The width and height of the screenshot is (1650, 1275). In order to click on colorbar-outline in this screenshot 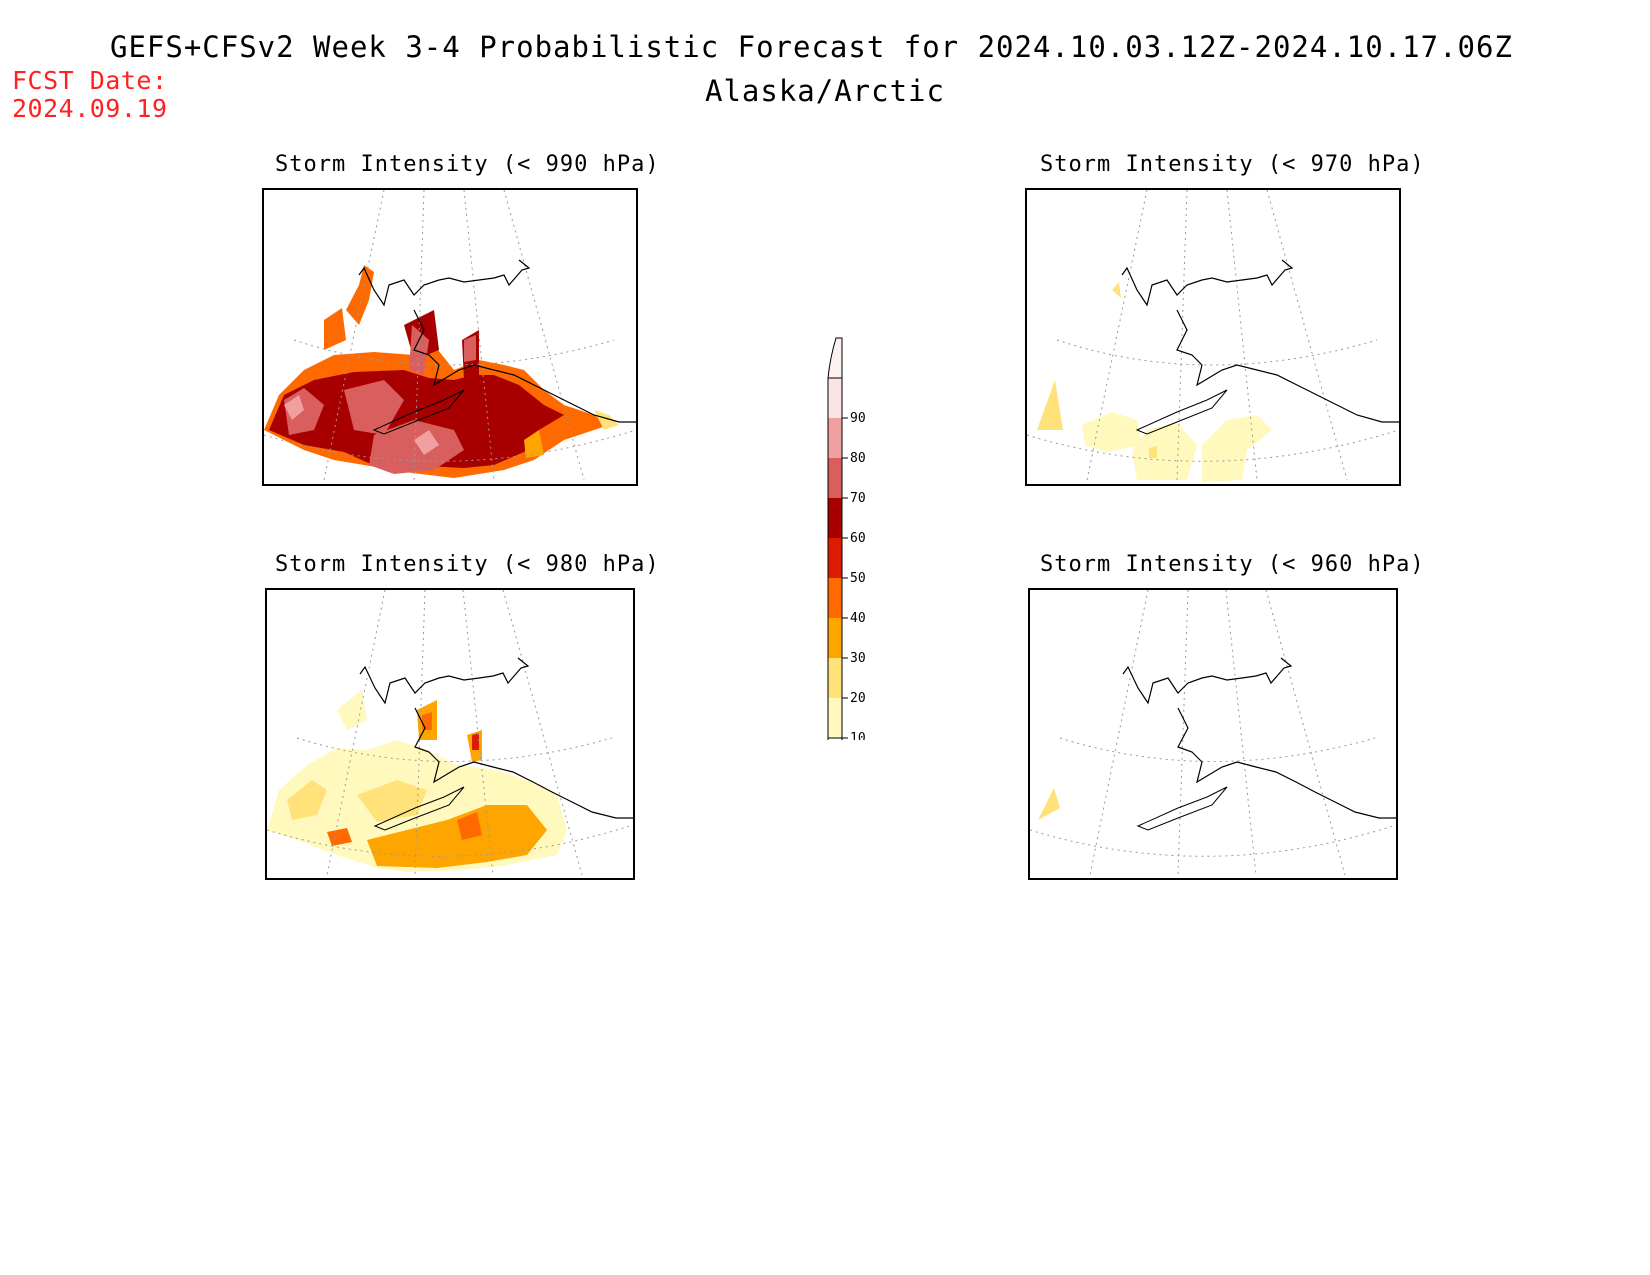, I will do `click(835, 558)`.